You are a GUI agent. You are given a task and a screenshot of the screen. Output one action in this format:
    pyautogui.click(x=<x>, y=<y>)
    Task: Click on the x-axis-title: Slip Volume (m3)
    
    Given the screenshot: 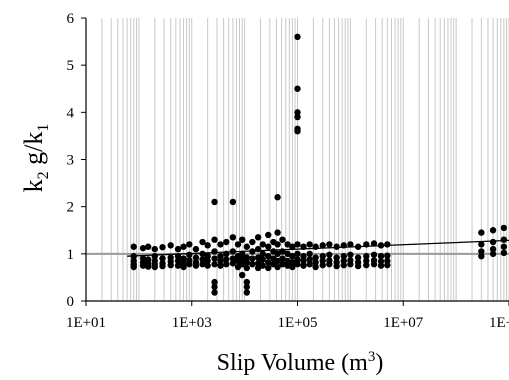 What is the action you would take?
    pyautogui.click(x=300, y=362)
    